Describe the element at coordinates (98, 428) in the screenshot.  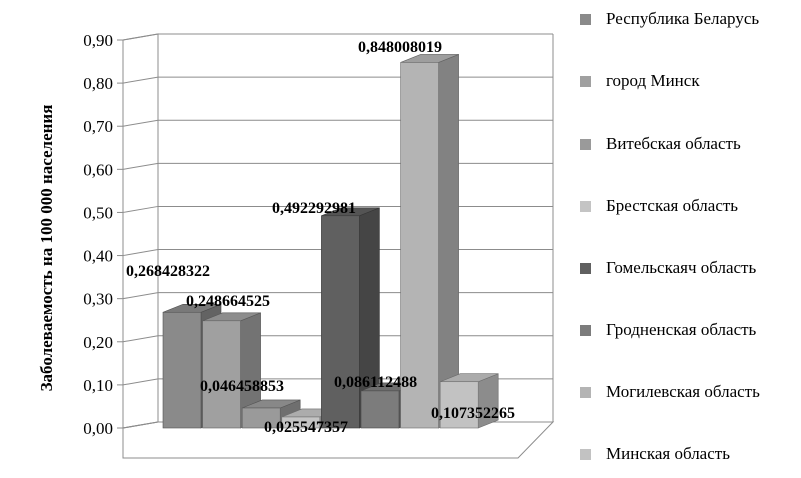
I see `y-tick-label: 0,00` at that location.